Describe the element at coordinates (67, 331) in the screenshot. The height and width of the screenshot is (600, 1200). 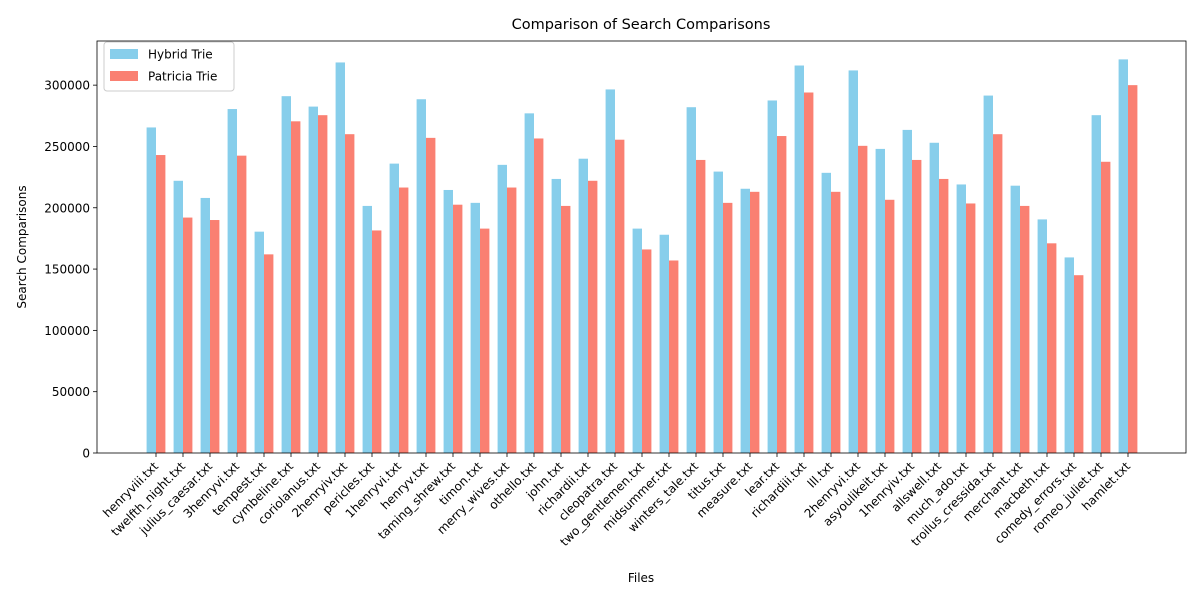
I see `y-tick-label: 100000` at that location.